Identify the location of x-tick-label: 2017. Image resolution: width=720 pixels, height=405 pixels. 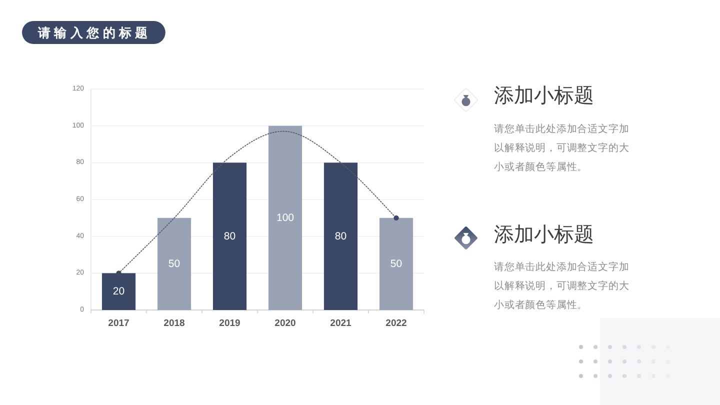
(119, 323).